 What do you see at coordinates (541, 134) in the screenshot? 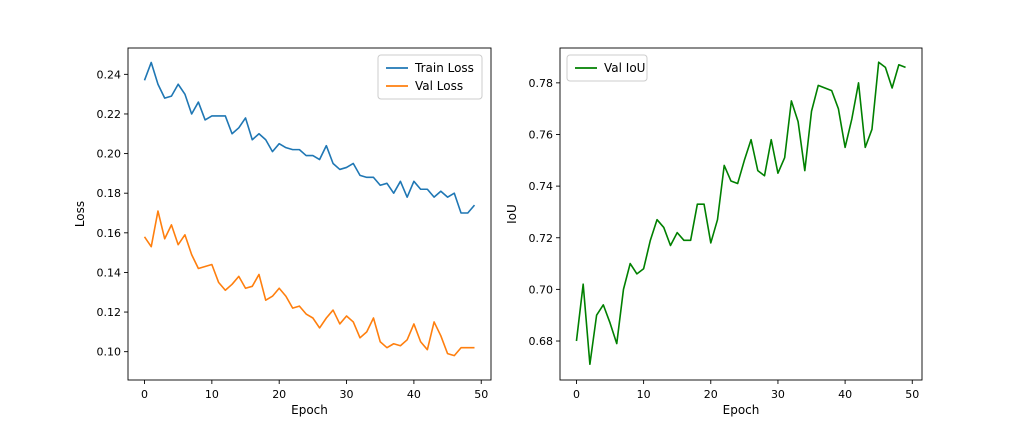
I see `y-tick-label: 0.76` at bounding box center [541, 134].